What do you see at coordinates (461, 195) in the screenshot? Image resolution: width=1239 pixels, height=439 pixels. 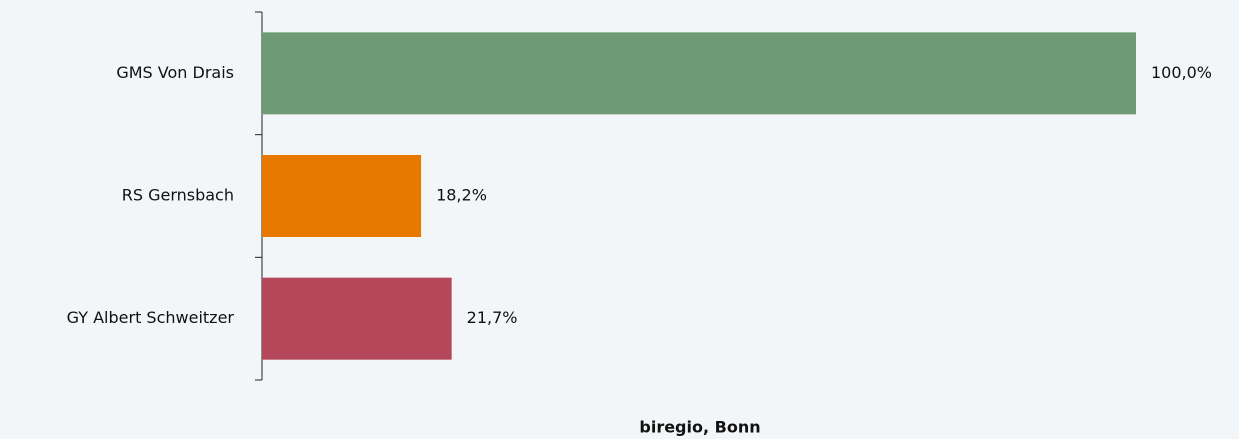 I see `value-label: 18,2%` at bounding box center [461, 195].